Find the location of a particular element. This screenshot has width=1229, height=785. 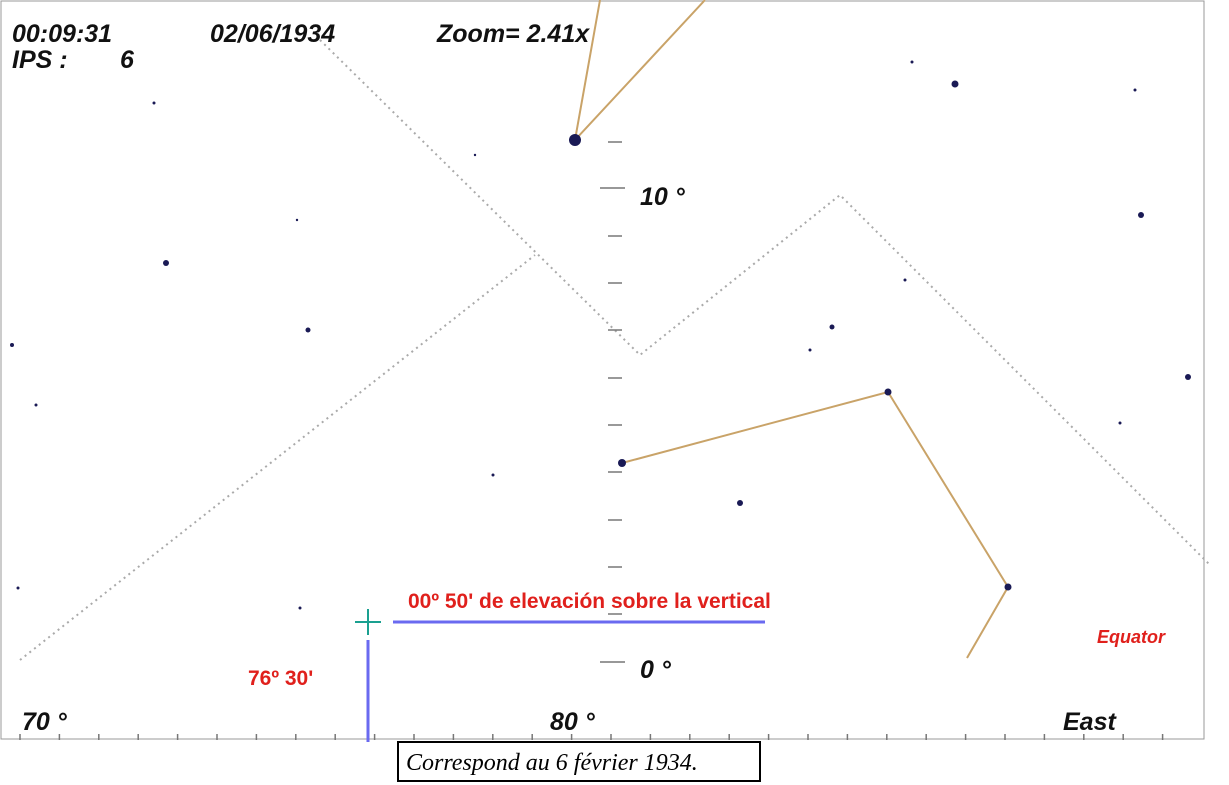

ips-label: IPS : is located at coordinates (40, 60).